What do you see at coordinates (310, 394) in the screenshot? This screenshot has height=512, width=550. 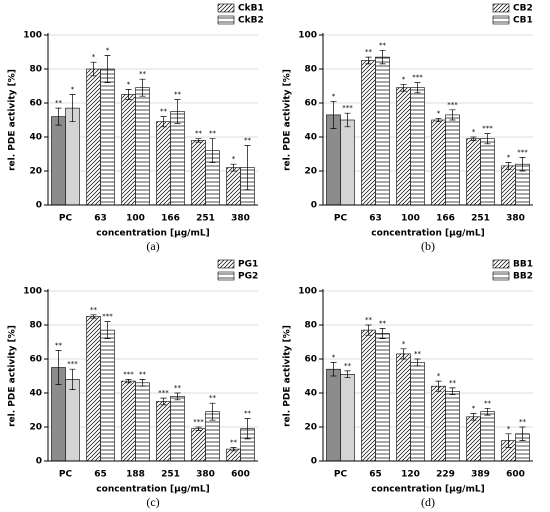 I see `y-tick-label: 40` at bounding box center [310, 394].